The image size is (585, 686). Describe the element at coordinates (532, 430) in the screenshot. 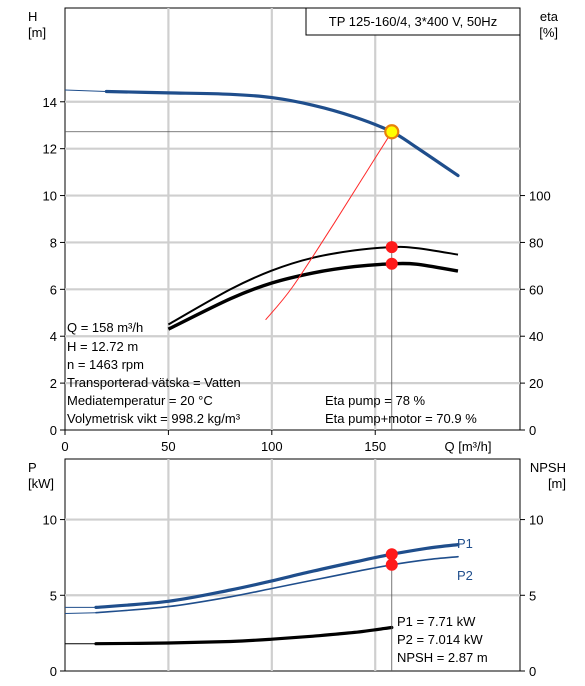

I see `y2-tick-label: 0` at that location.